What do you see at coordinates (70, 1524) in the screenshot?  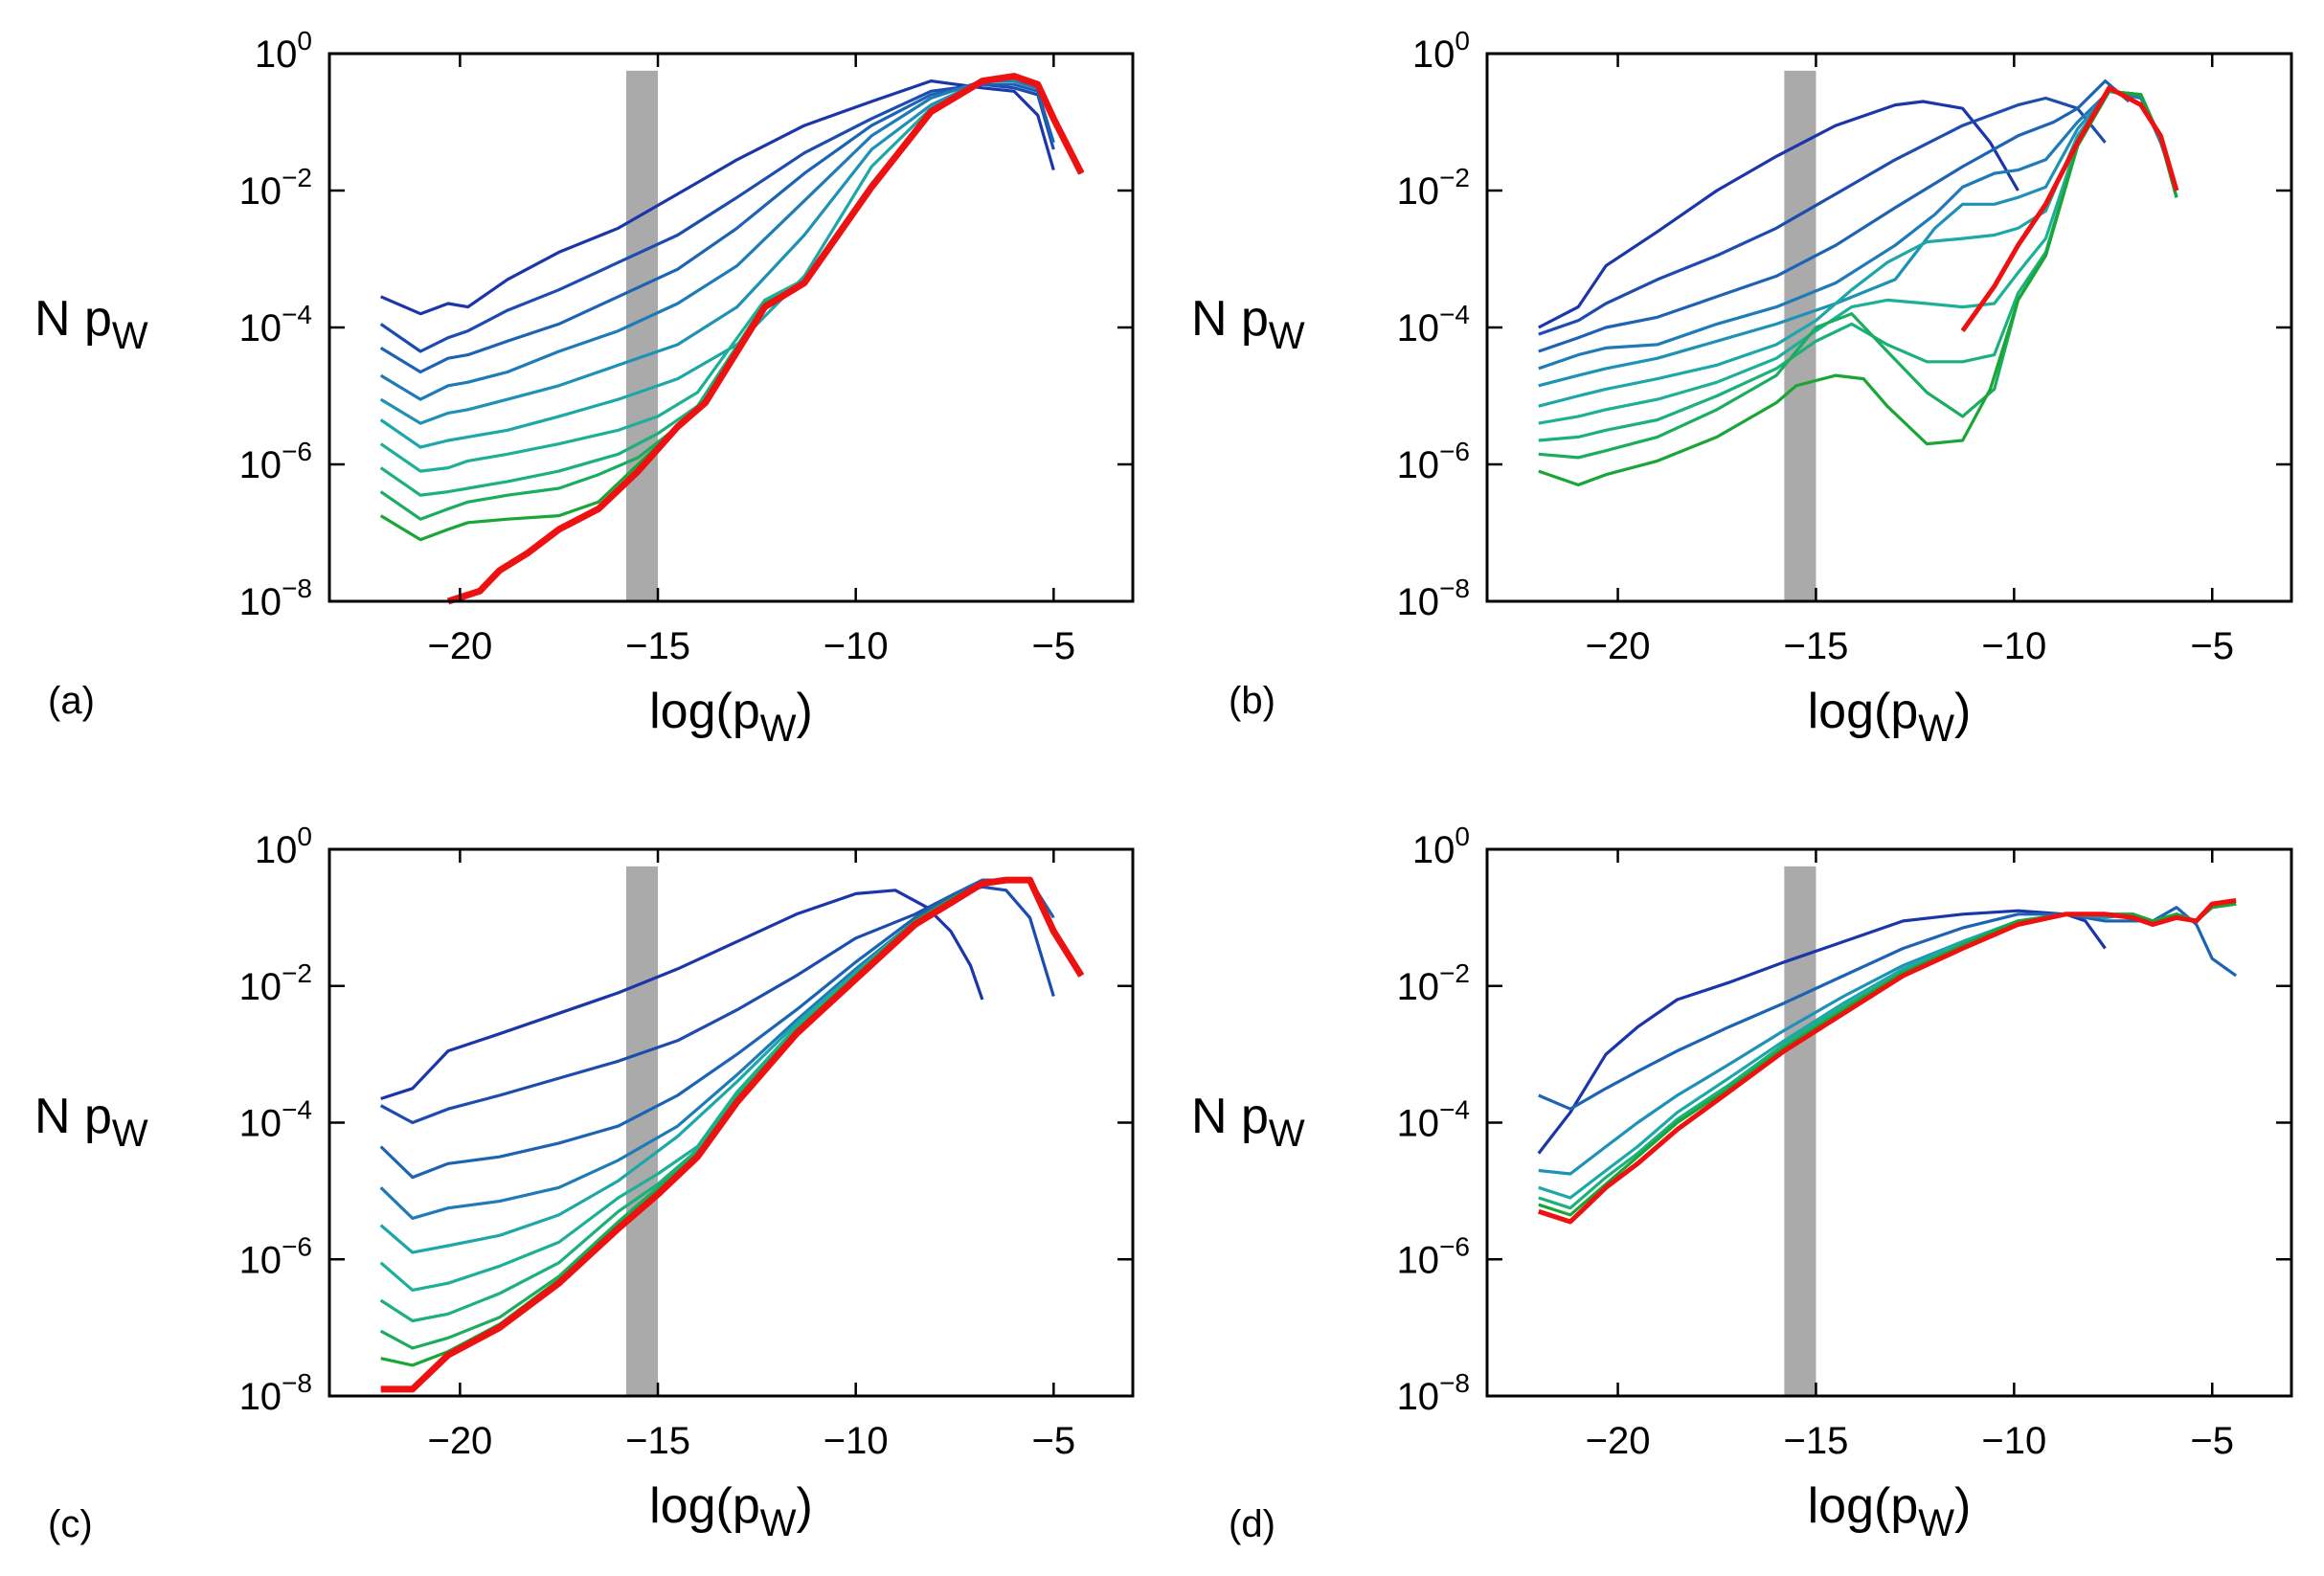 I see `panel-label: (c)` at bounding box center [70, 1524].